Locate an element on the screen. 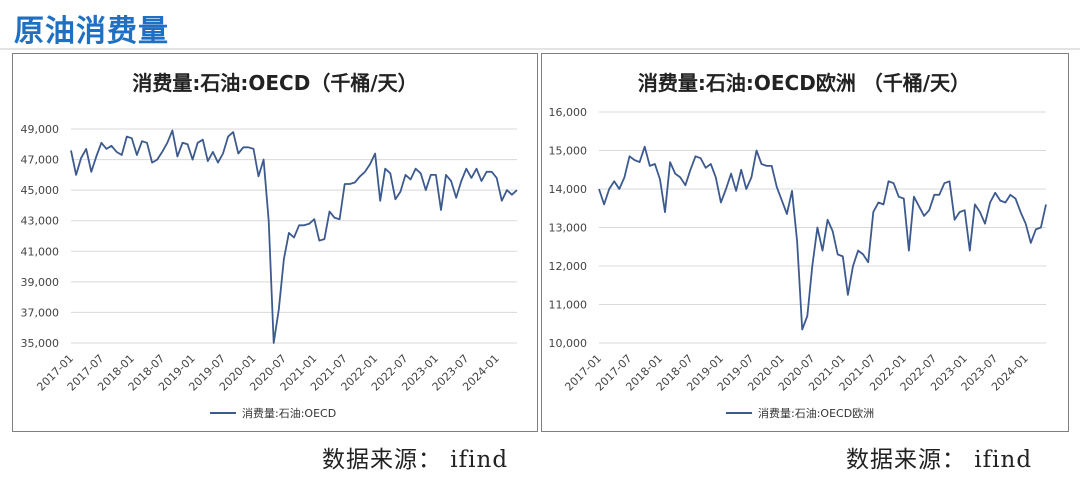  y-tick-label: 10,000 is located at coordinates (568, 343).